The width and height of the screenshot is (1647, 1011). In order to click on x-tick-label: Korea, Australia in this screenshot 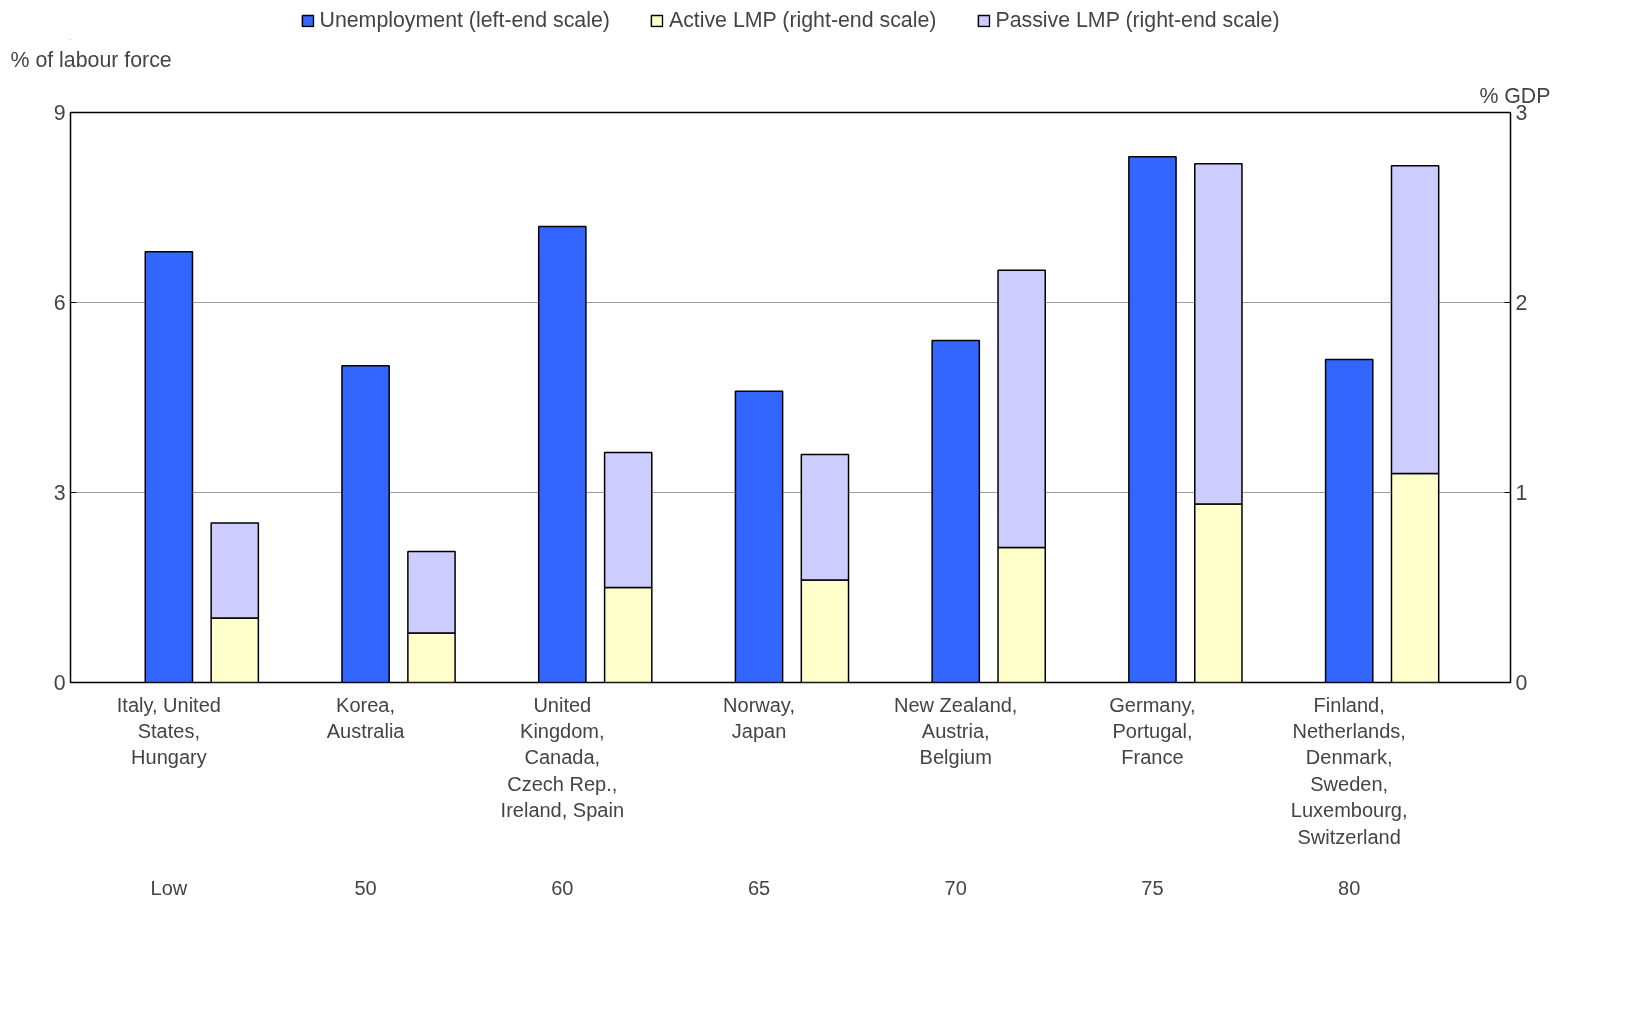, I will do `click(366, 717)`.